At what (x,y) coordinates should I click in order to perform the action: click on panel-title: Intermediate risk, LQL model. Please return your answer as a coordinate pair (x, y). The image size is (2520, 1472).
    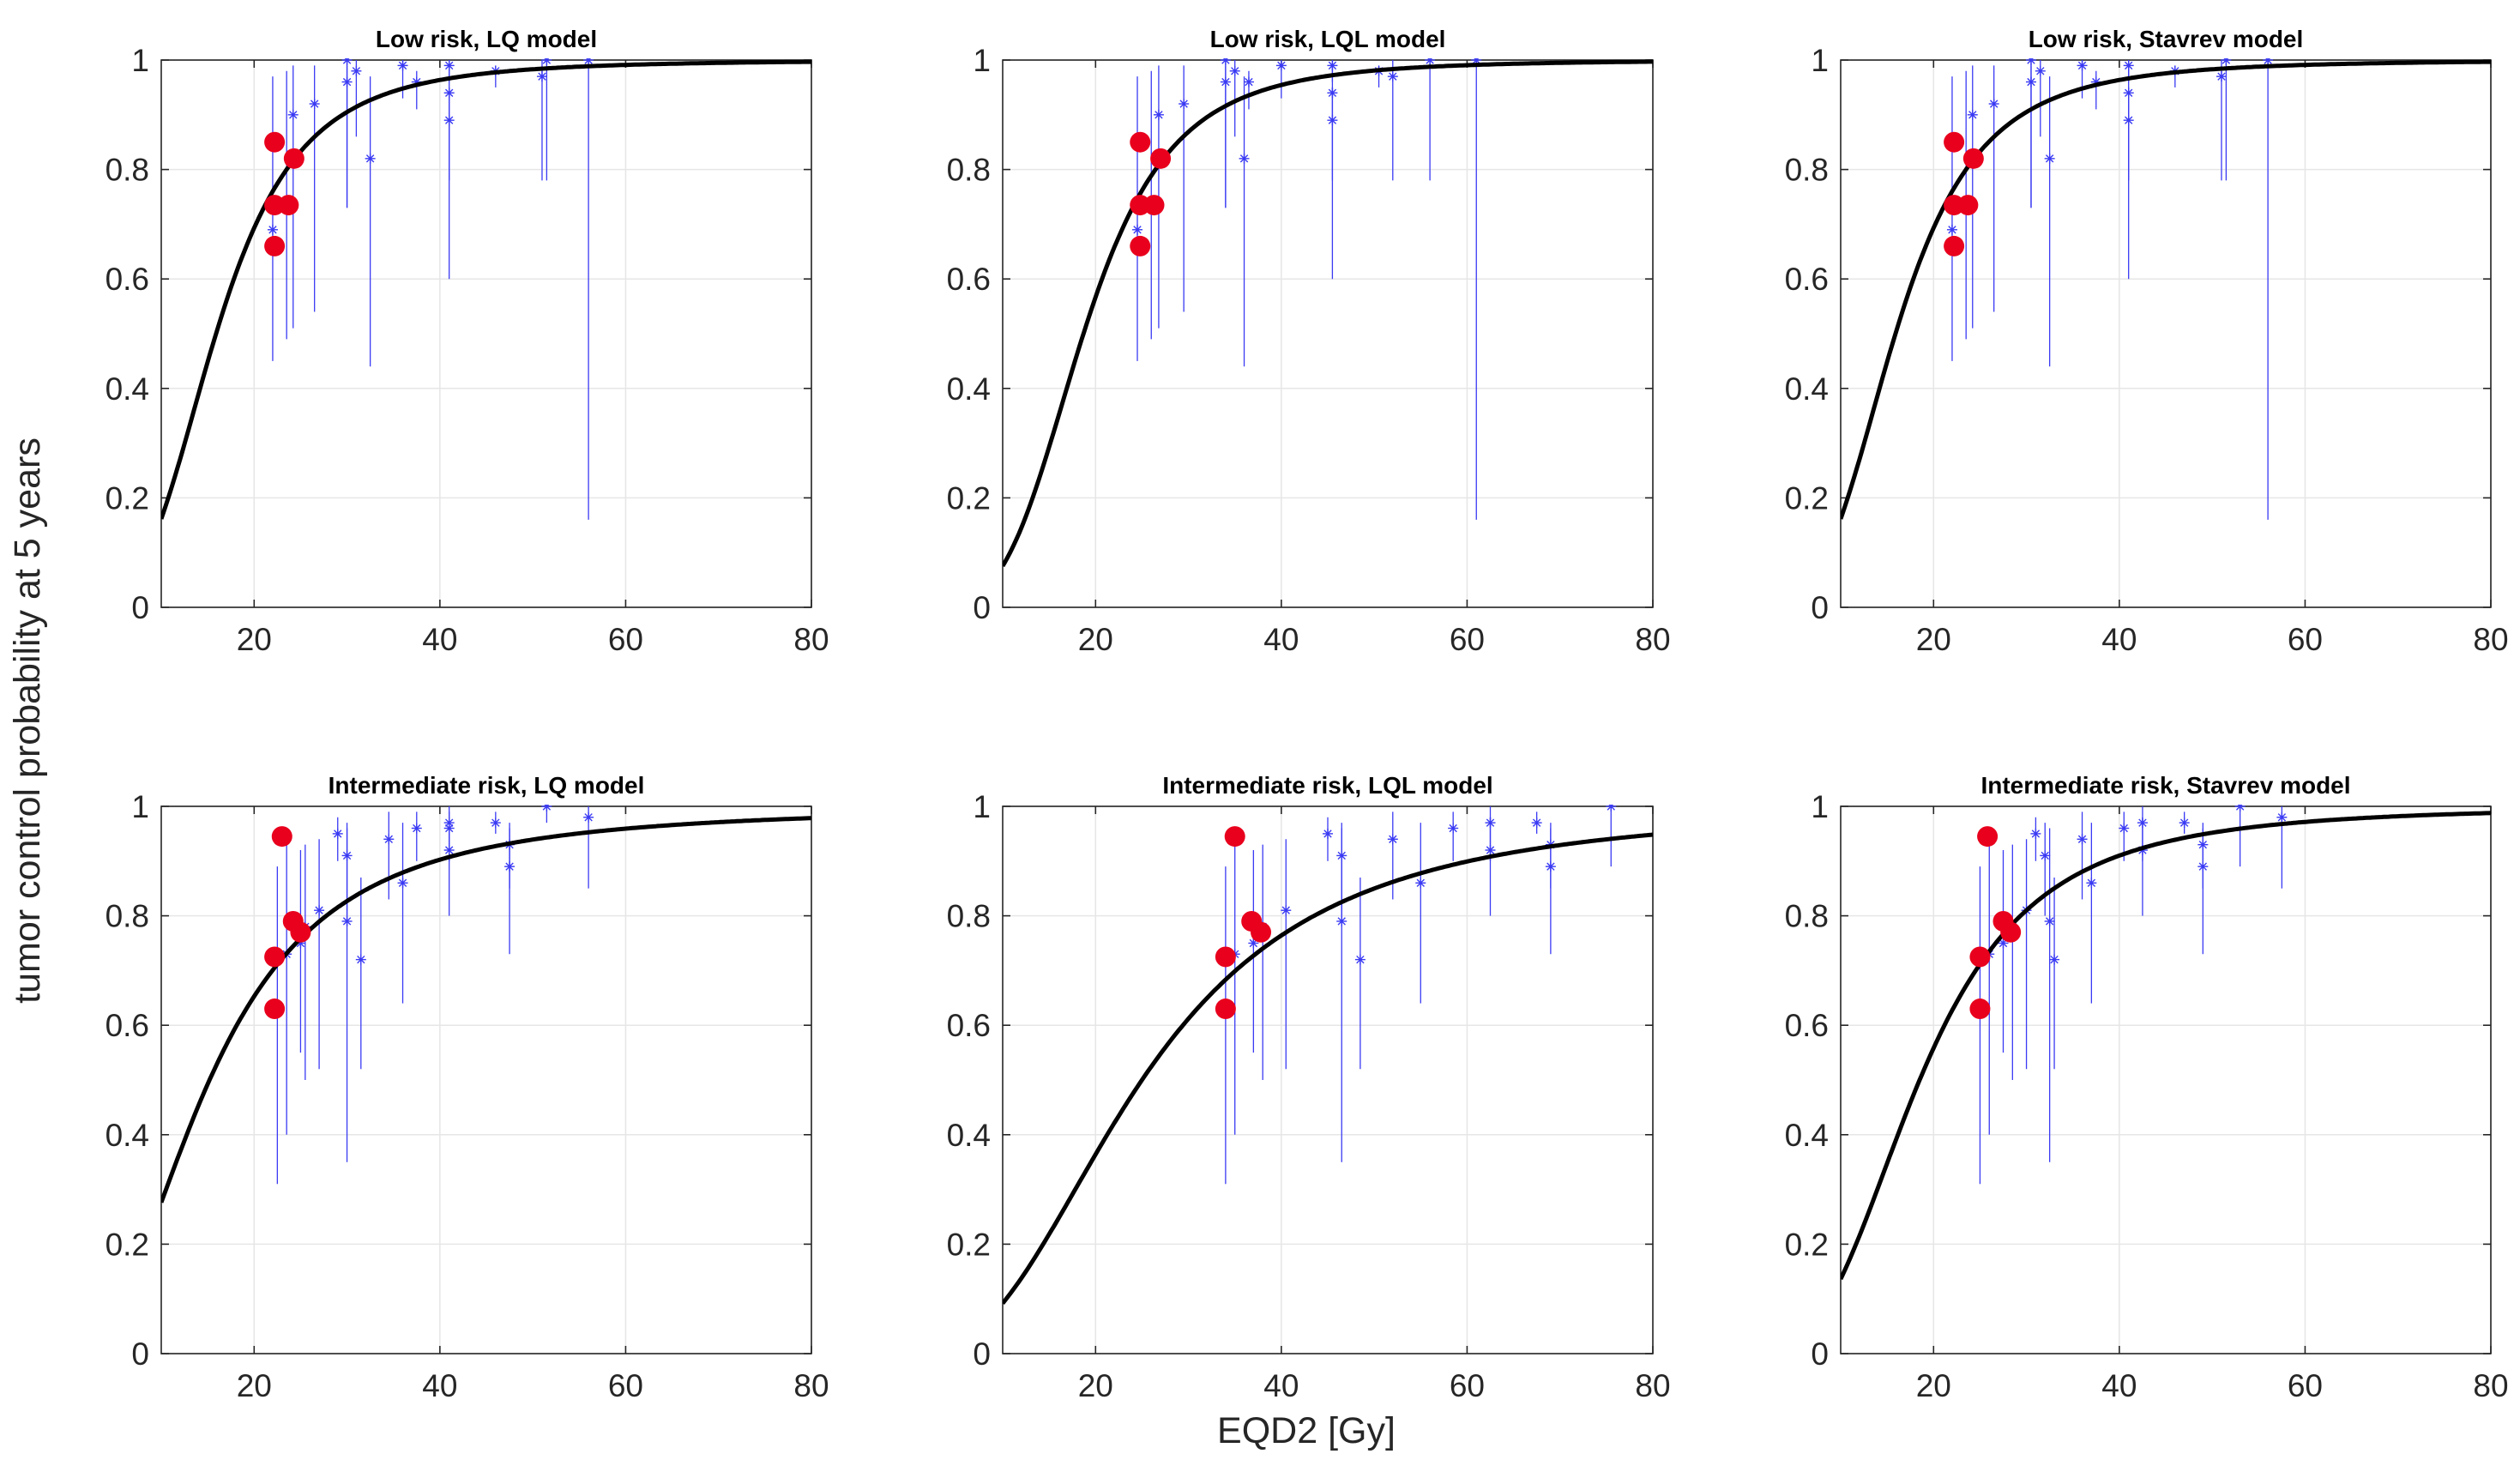
    Looking at the image, I should click on (1327, 785).